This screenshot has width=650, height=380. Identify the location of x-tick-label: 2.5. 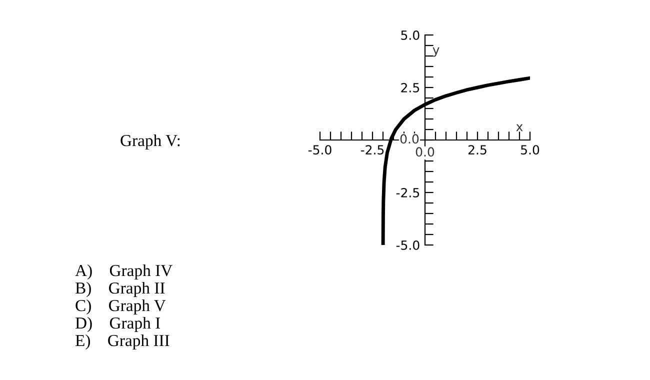
(477, 150).